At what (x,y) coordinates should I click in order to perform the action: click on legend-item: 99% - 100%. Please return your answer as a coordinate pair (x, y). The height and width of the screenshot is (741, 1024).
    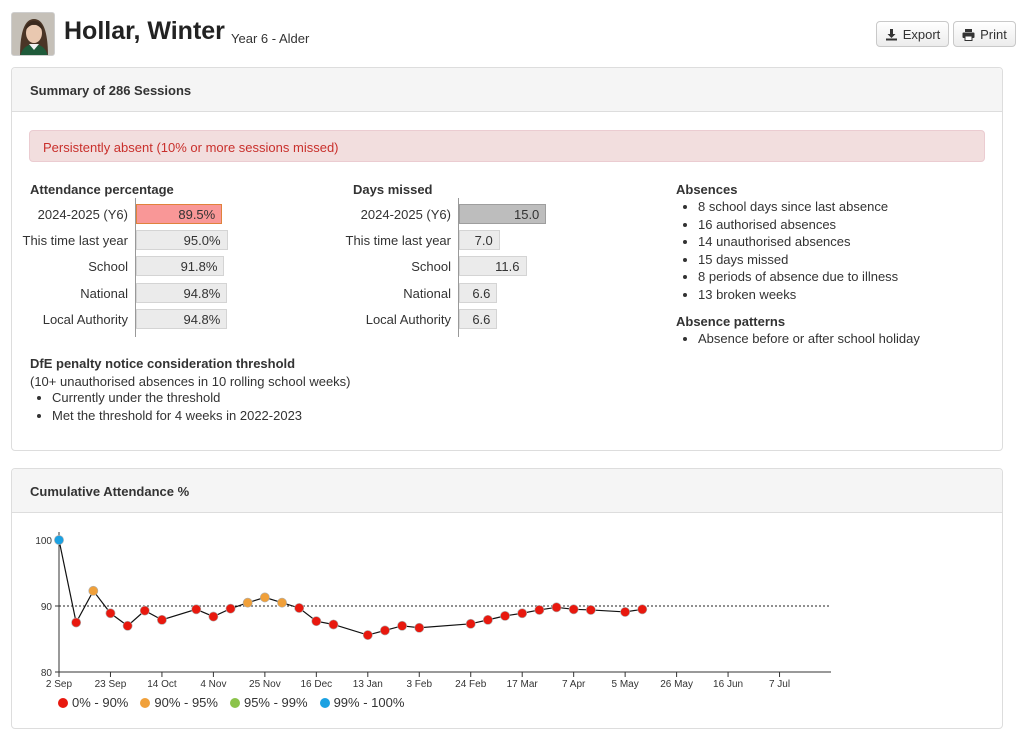
    Looking at the image, I should click on (362, 702).